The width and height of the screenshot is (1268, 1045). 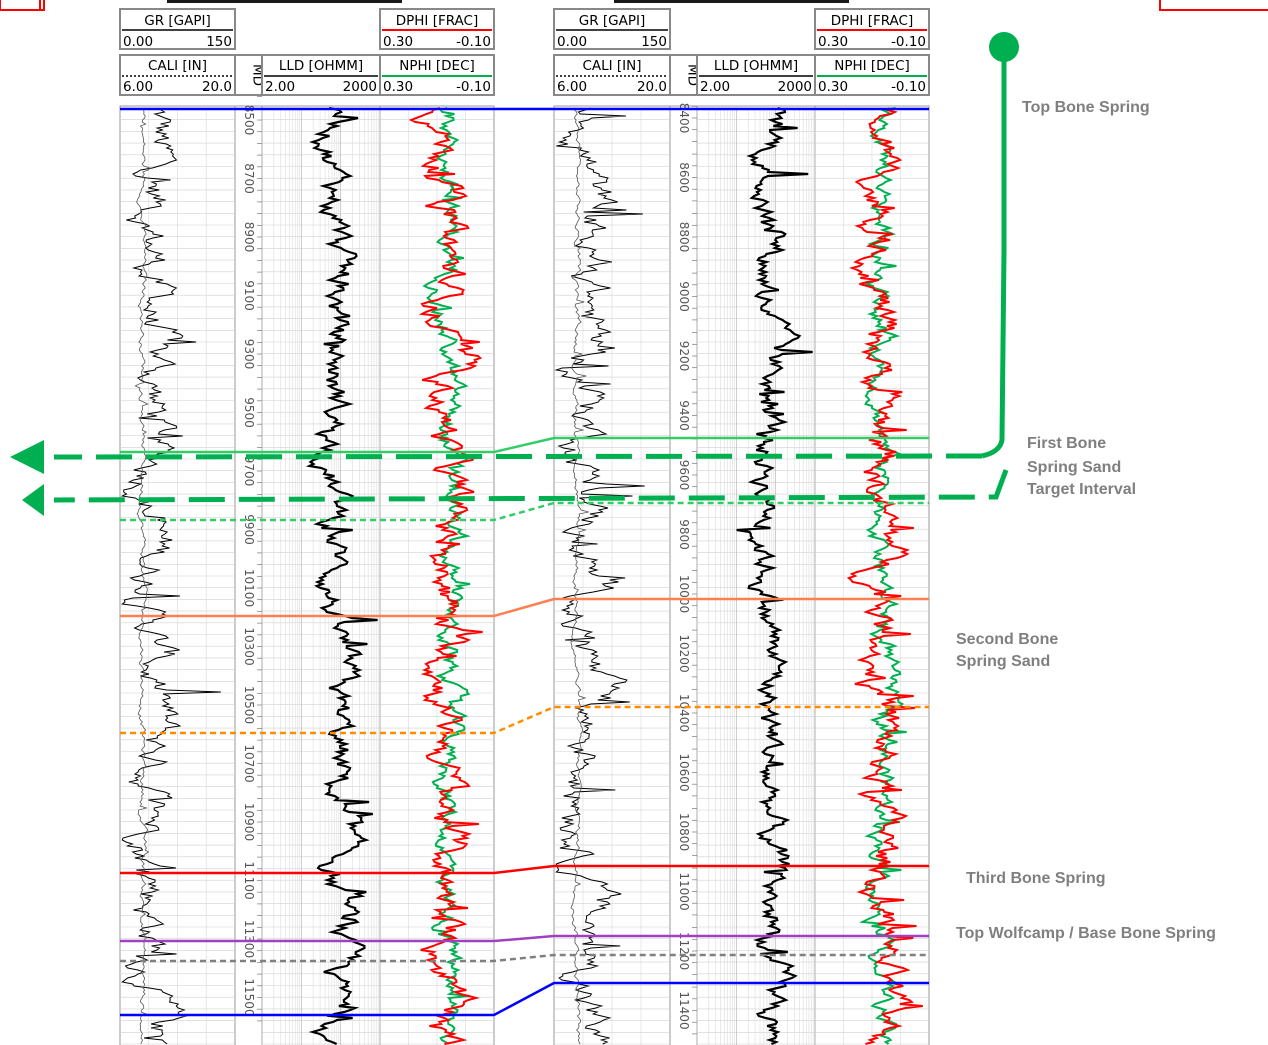 What do you see at coordinates (524, 445) in the screenshot?
I see `formation-top-first-bone-spring-top` at bounding box center [524, 445].